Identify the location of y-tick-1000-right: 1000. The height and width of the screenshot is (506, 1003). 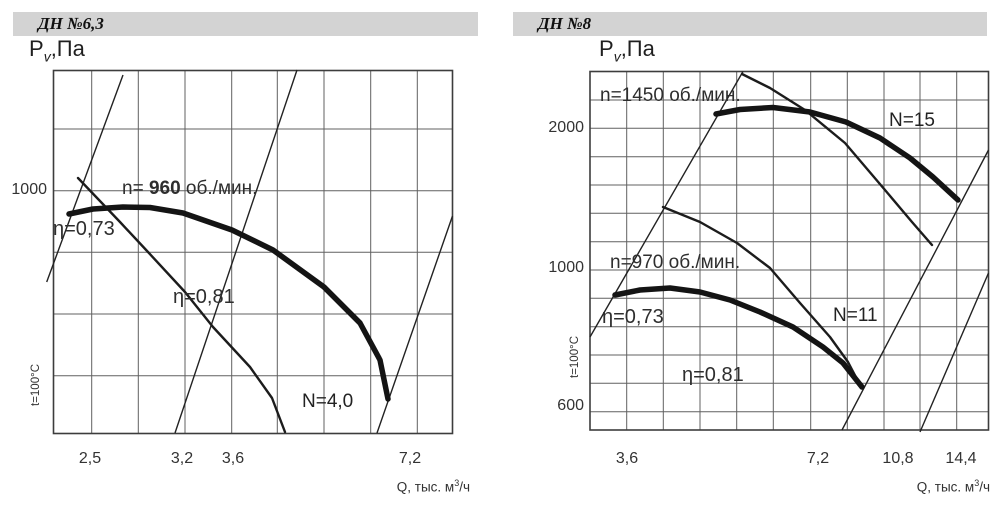
(566, 267).